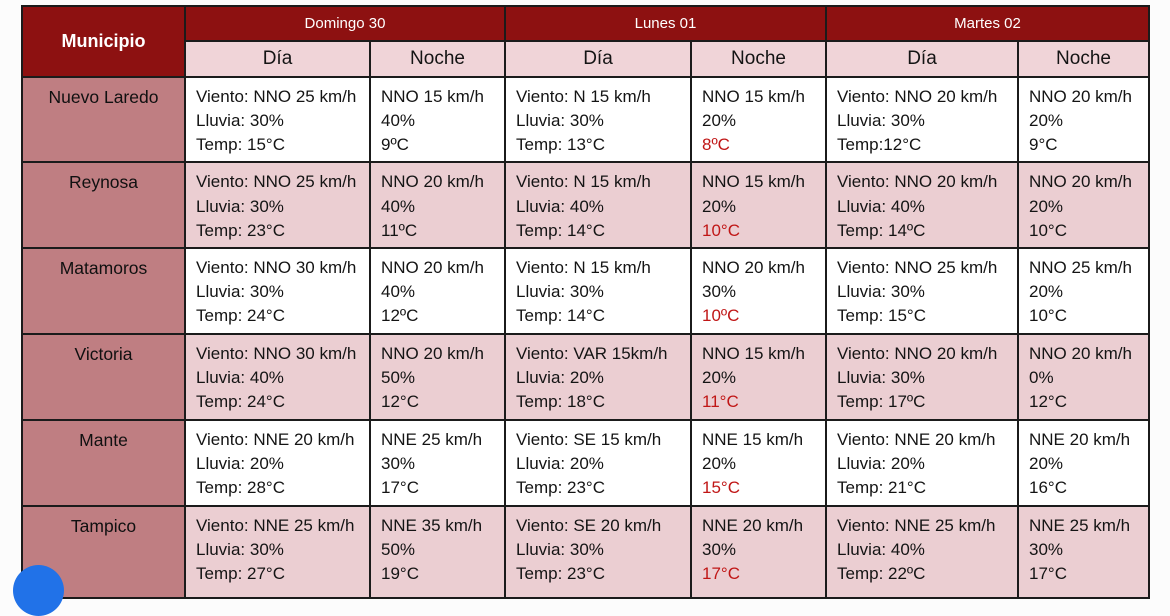 The width and height of the screenshot is (1170, 616). I want to click on day-group-domingo: Domingo 30, so click(345, 23).